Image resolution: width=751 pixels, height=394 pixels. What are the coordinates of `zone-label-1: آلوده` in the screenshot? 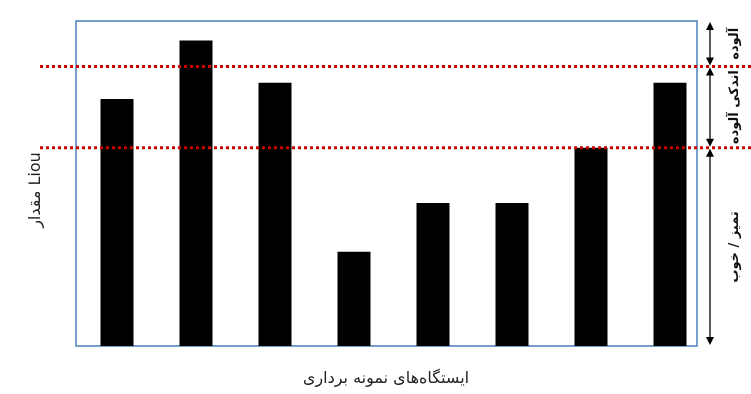 It's located at (733, 43).